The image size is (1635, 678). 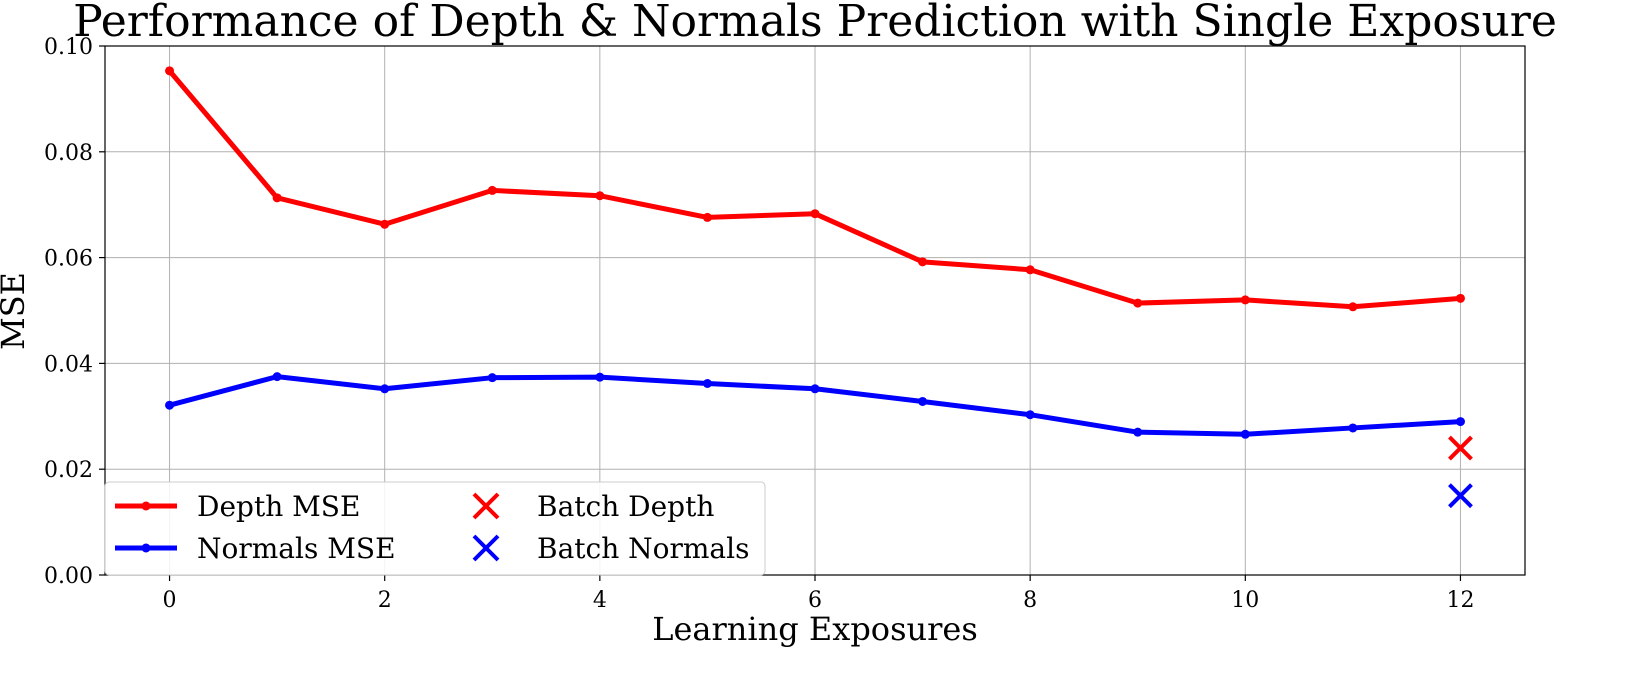 What do you see at coordinates (68, 364) in the screenshot?
I see `y-tick-label: 0.04` at bounding box center [68, 364].